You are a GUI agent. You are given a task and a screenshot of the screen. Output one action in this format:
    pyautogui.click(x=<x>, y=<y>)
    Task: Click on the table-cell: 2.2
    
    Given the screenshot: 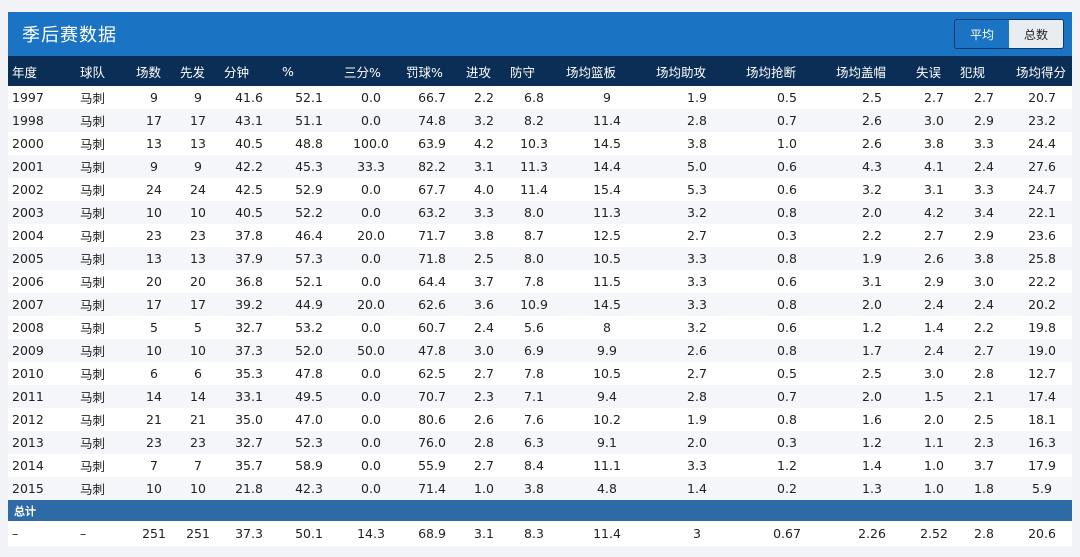 What is the action you would take?
    pyautogui.click(x=984, y=327)
    